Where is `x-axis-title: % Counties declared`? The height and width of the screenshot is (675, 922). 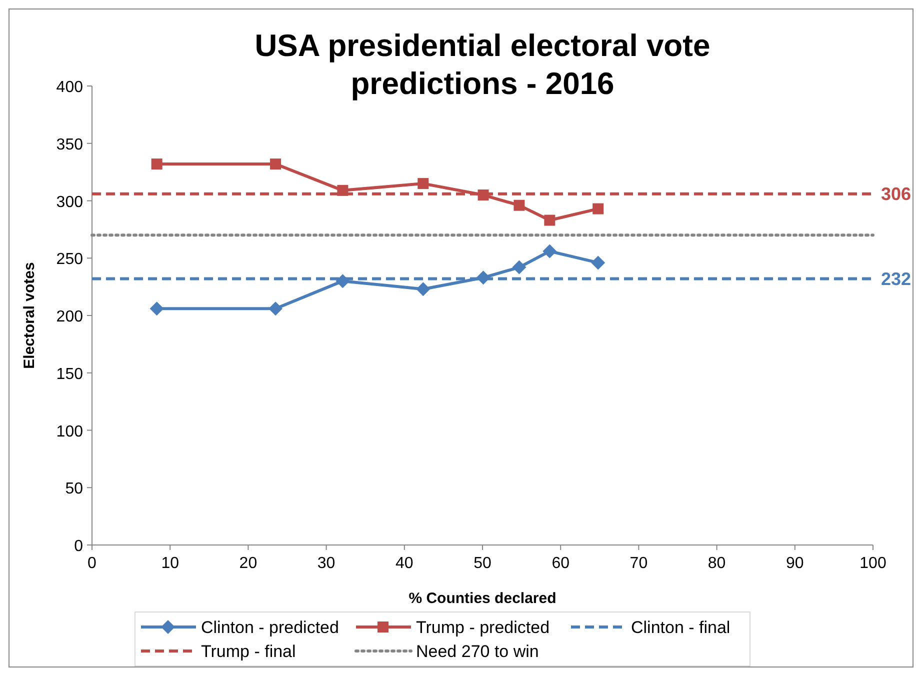 x-axis-title: % Counties declared is located at coordinates (482, 598).